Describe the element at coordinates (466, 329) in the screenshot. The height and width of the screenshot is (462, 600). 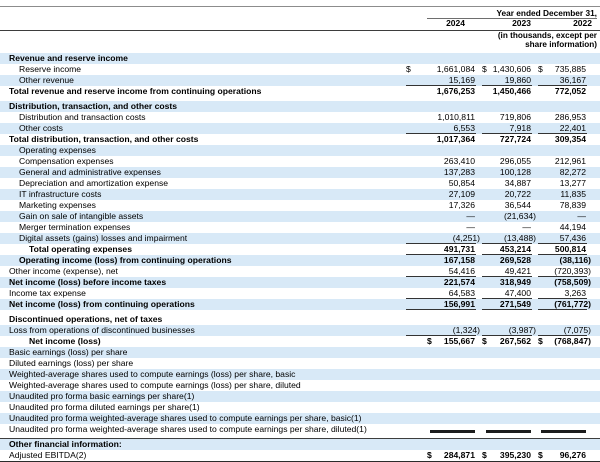
I see `value: (1,324)` at that location.